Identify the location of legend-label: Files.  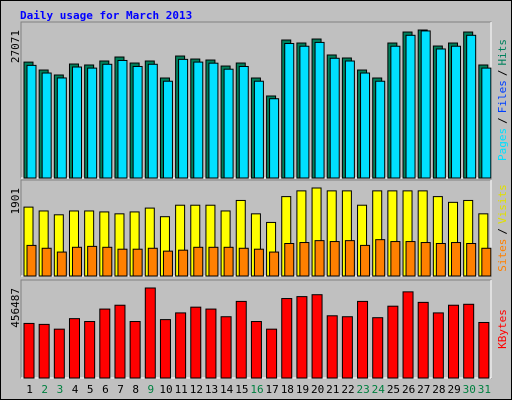
(502, 96).